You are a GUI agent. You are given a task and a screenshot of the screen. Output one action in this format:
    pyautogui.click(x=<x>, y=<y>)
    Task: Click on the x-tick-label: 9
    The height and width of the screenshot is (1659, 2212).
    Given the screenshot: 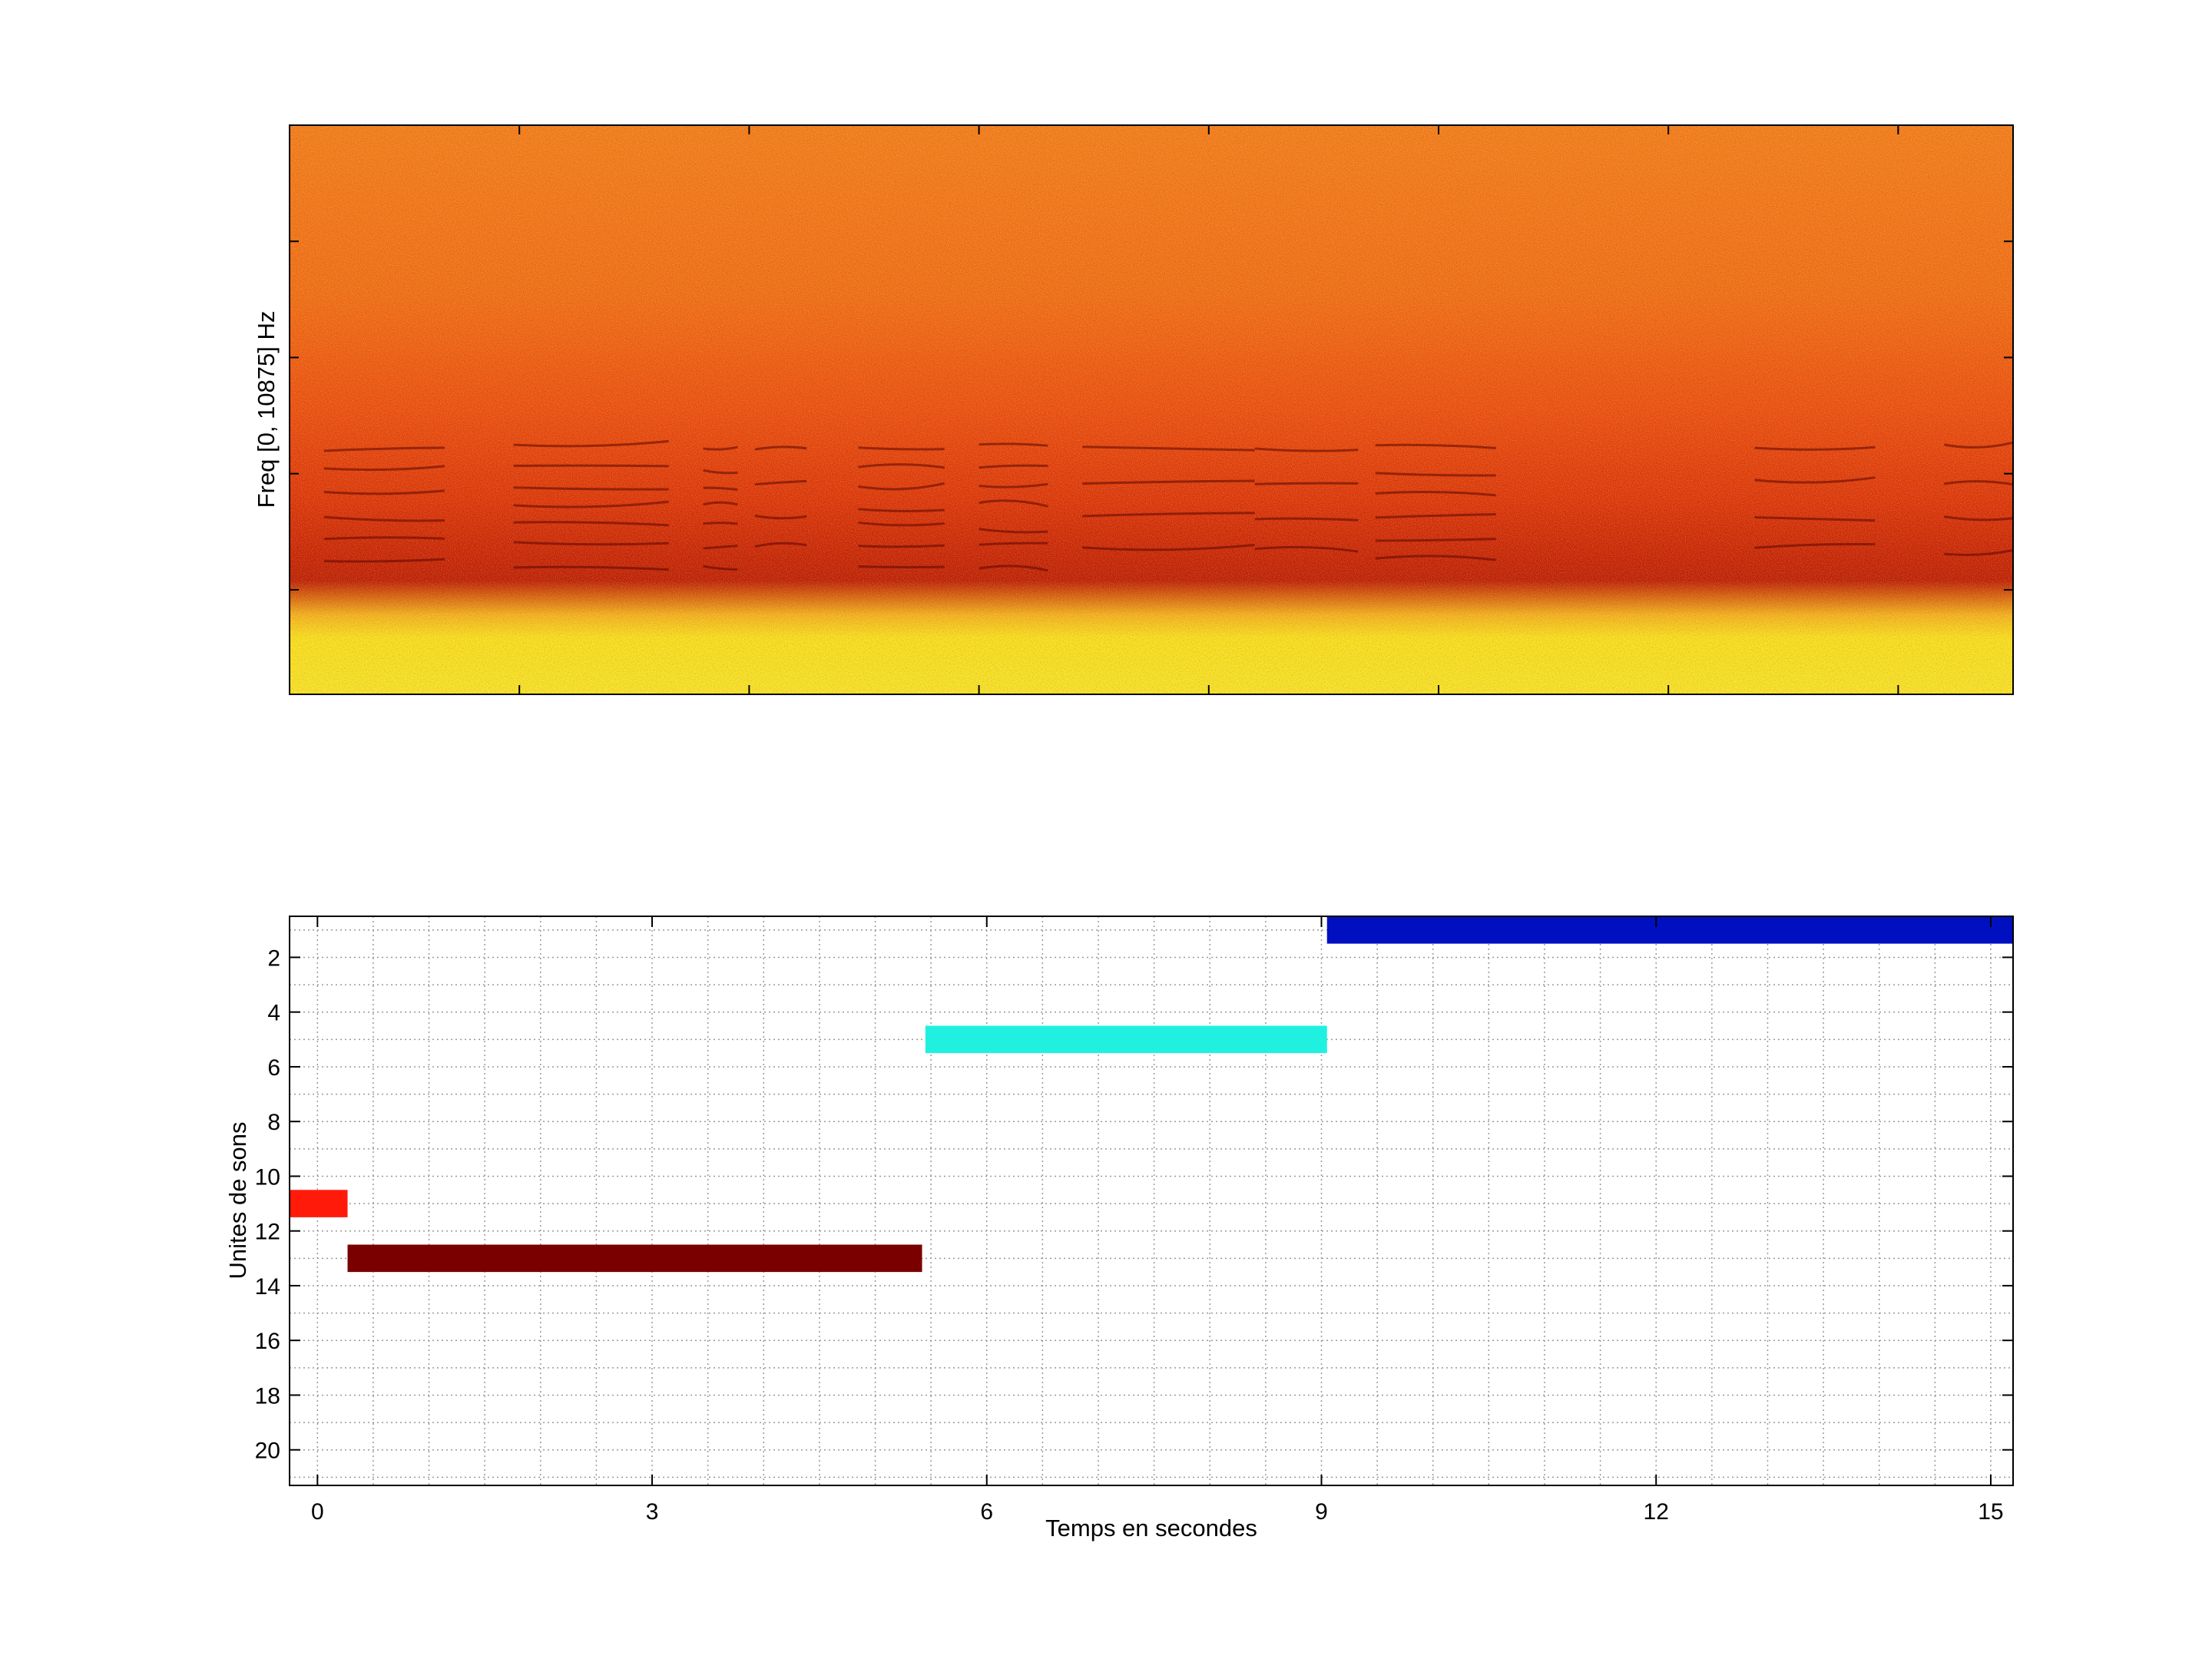 What is the action you would take?
    pyautogui.click(x=1322, y=1512)
    